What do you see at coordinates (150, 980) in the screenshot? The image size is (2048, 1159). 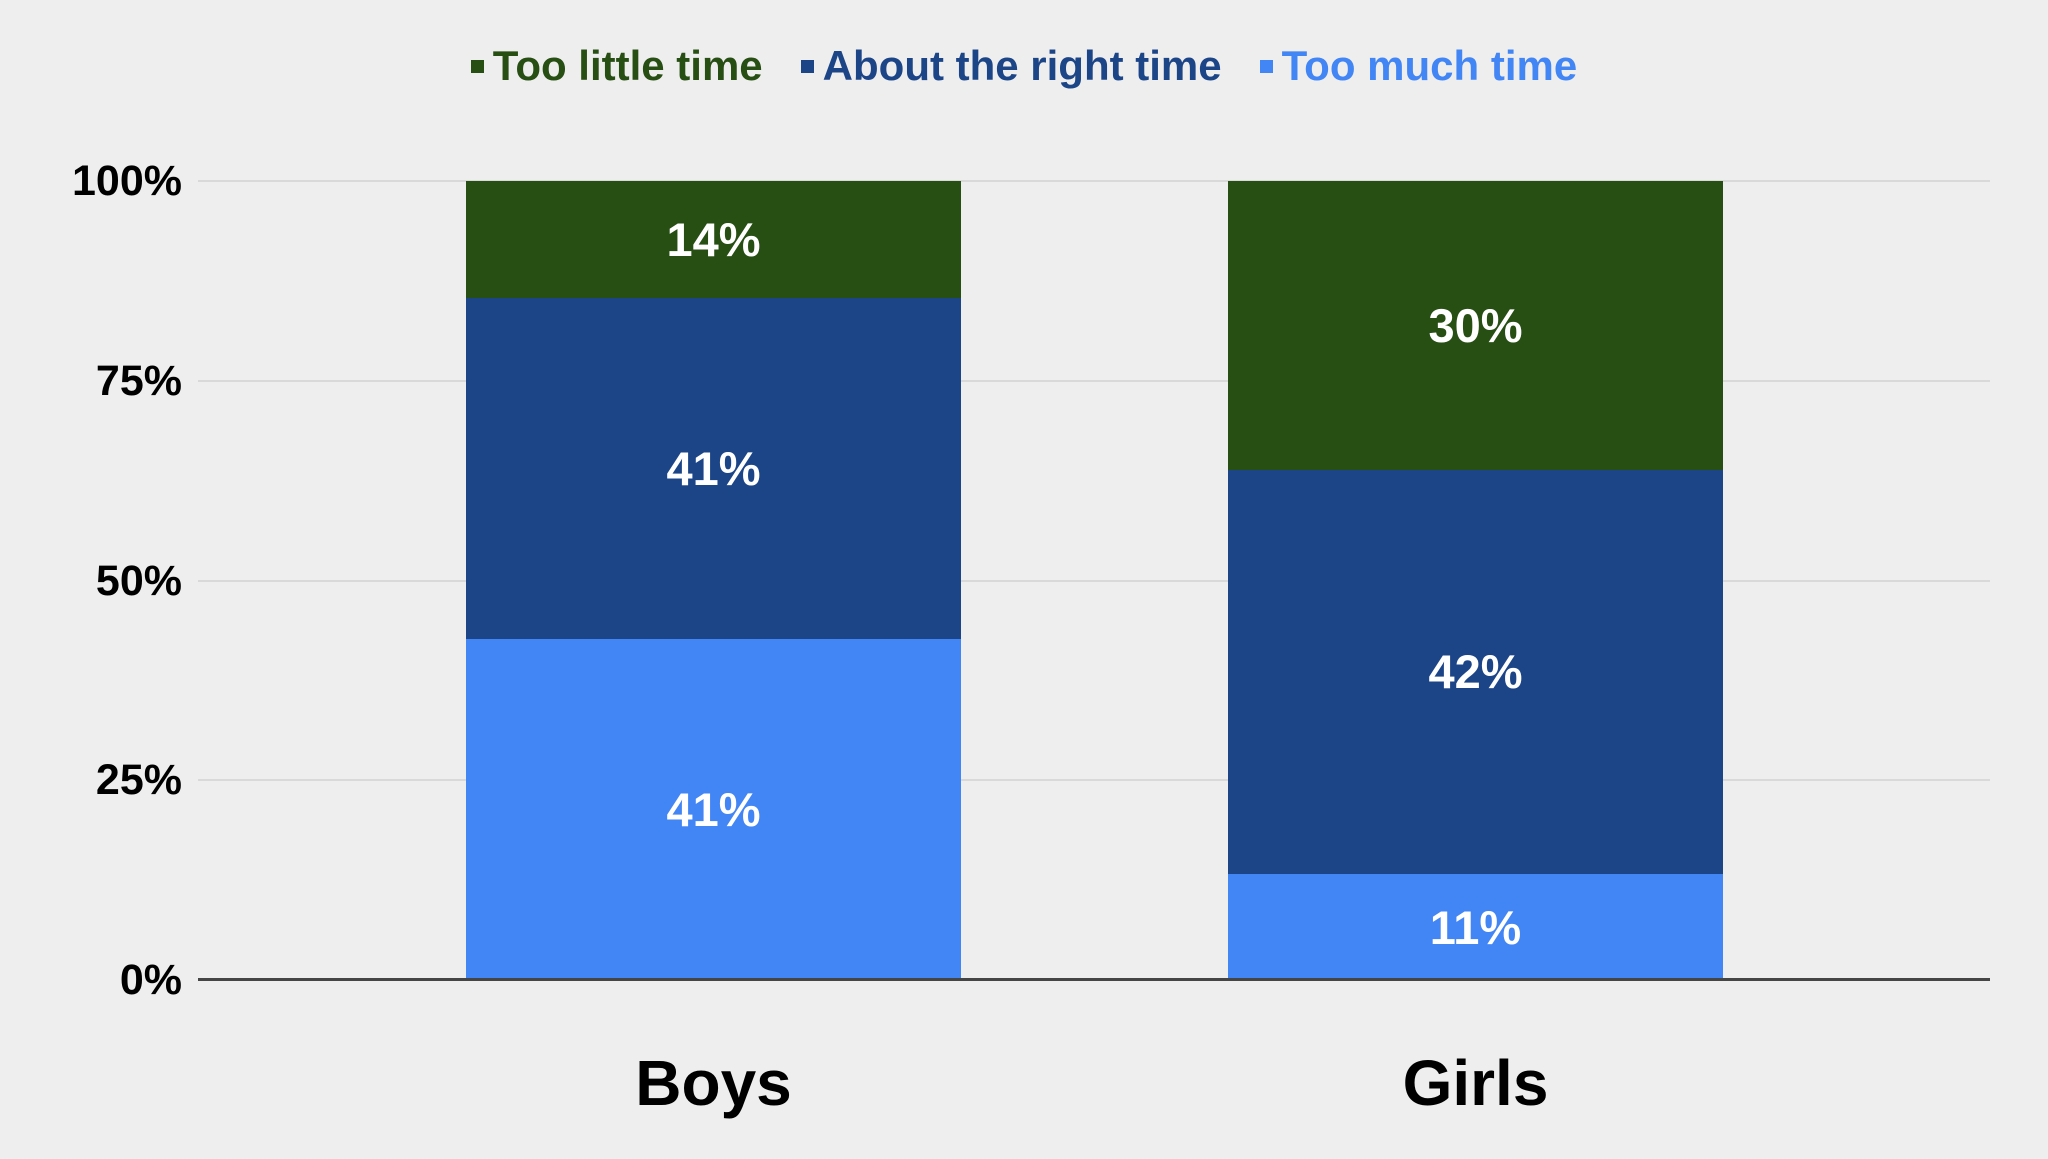 I see `y-tick-label: 0%` at bounding box center [150, 980].